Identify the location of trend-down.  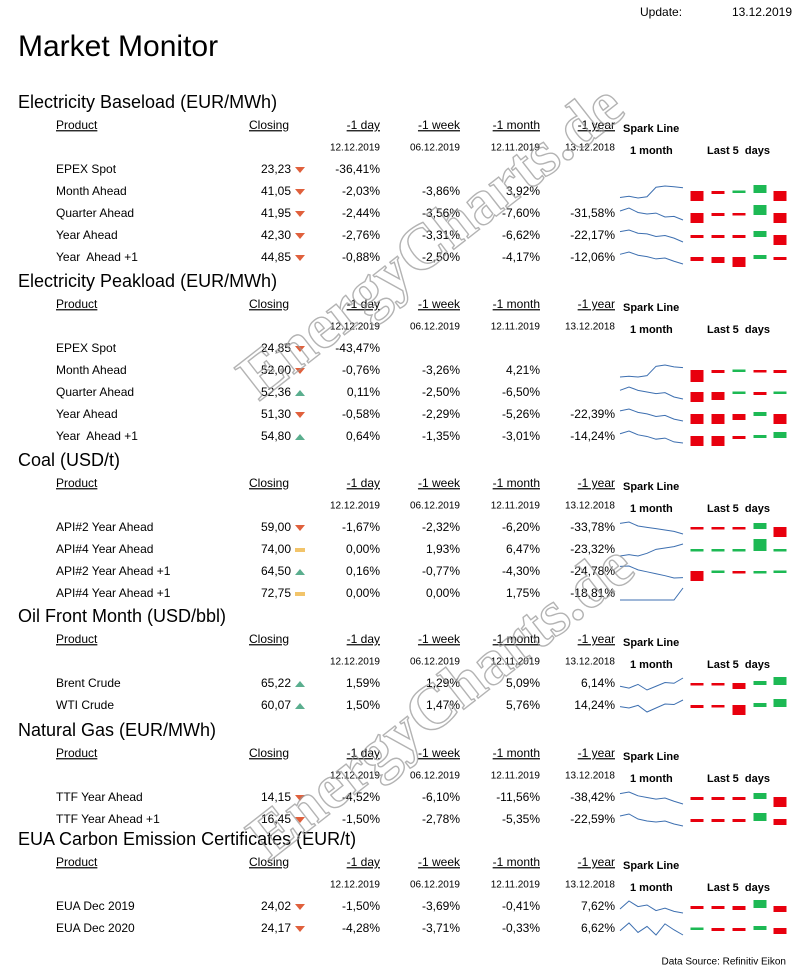
(300, 170).